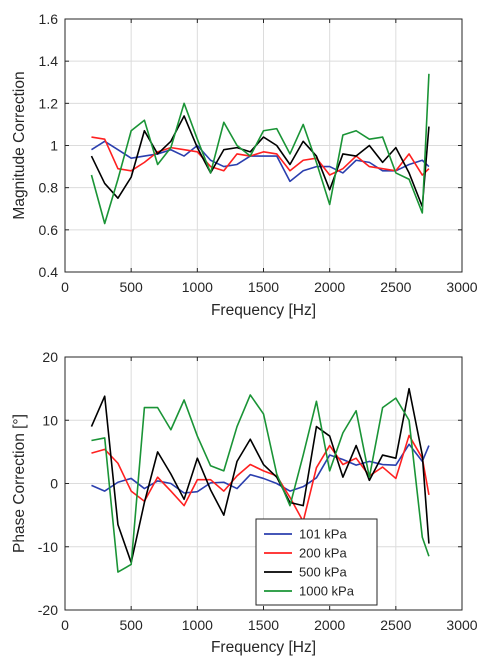 The image size is (486, 662). Describe the element at coordinates (48, 547) in the screenshot. I see `y-tick-label: -10` at that location.